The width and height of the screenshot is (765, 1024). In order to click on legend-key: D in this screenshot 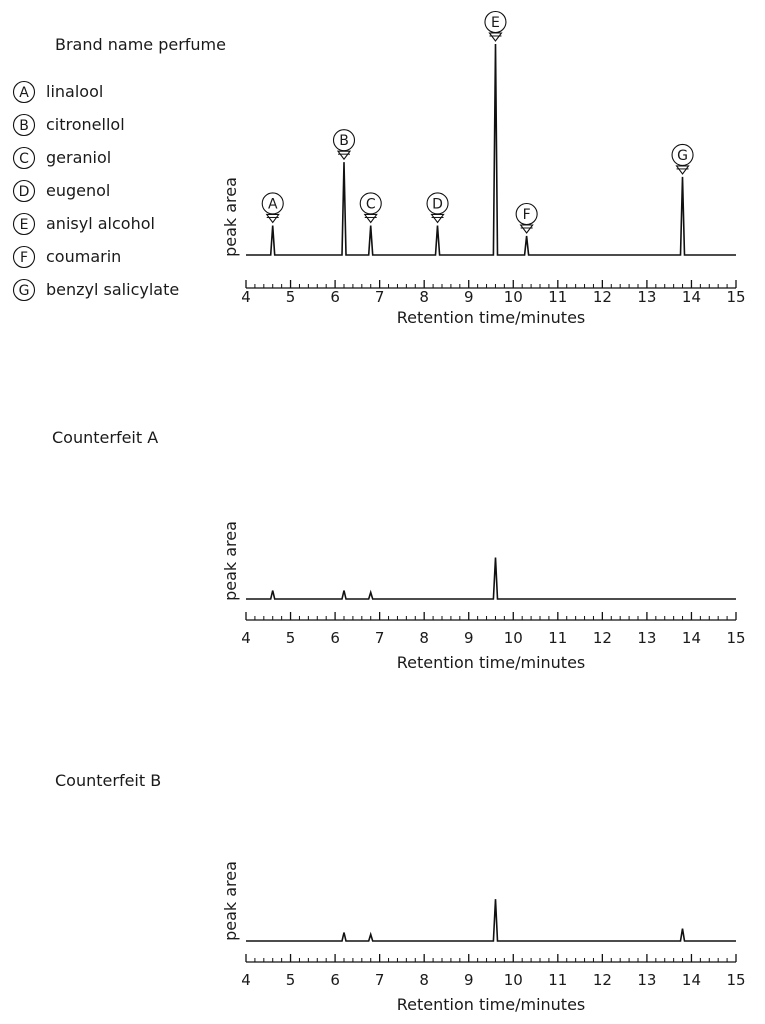, I will do `click(24, 192)`.